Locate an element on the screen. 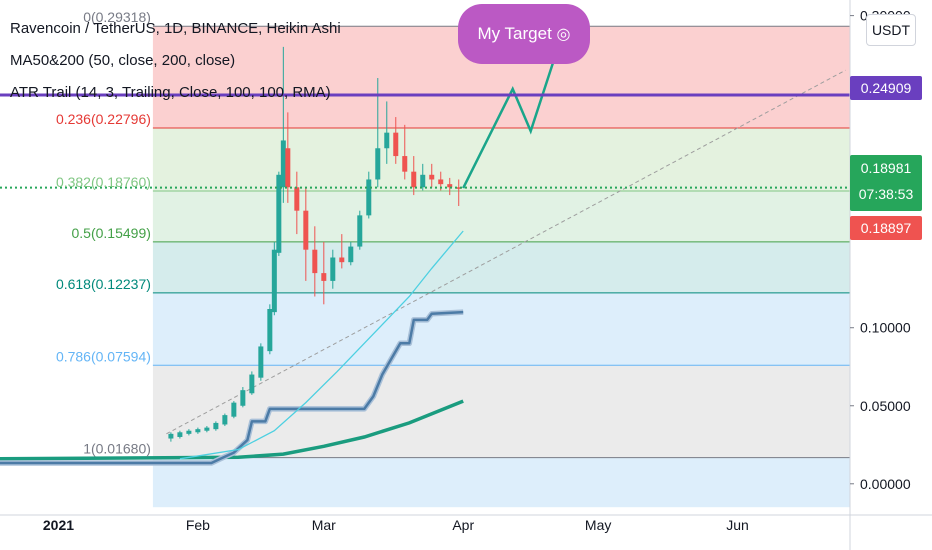 Image resolution: width=932 pixels, height=550 pixels. ma50-series is located at coordinates (321, 345).